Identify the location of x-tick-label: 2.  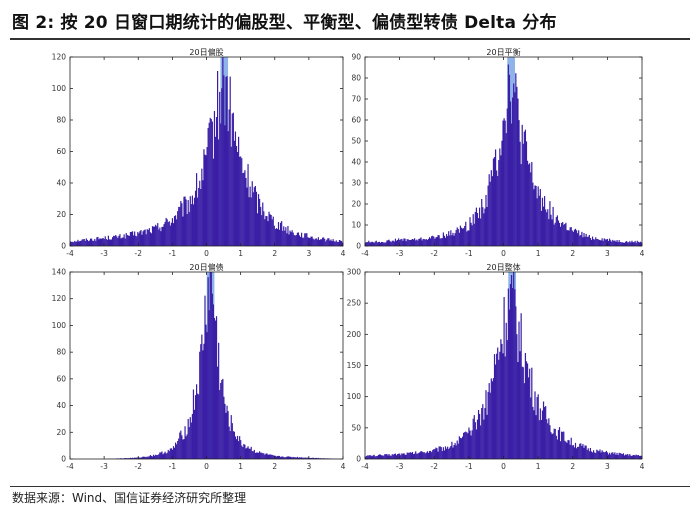
(572, 253).